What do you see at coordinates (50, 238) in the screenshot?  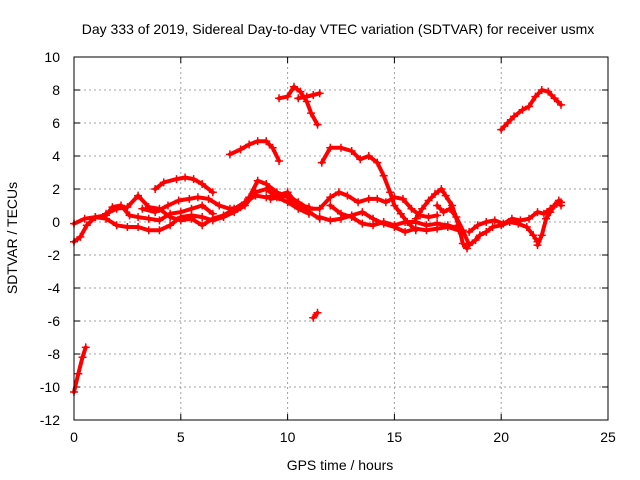 I see `y-tick-labels: -12 -10 -8 -6 -4 -2 0 2 4 6 8 10` at bounding box center [50, 238].